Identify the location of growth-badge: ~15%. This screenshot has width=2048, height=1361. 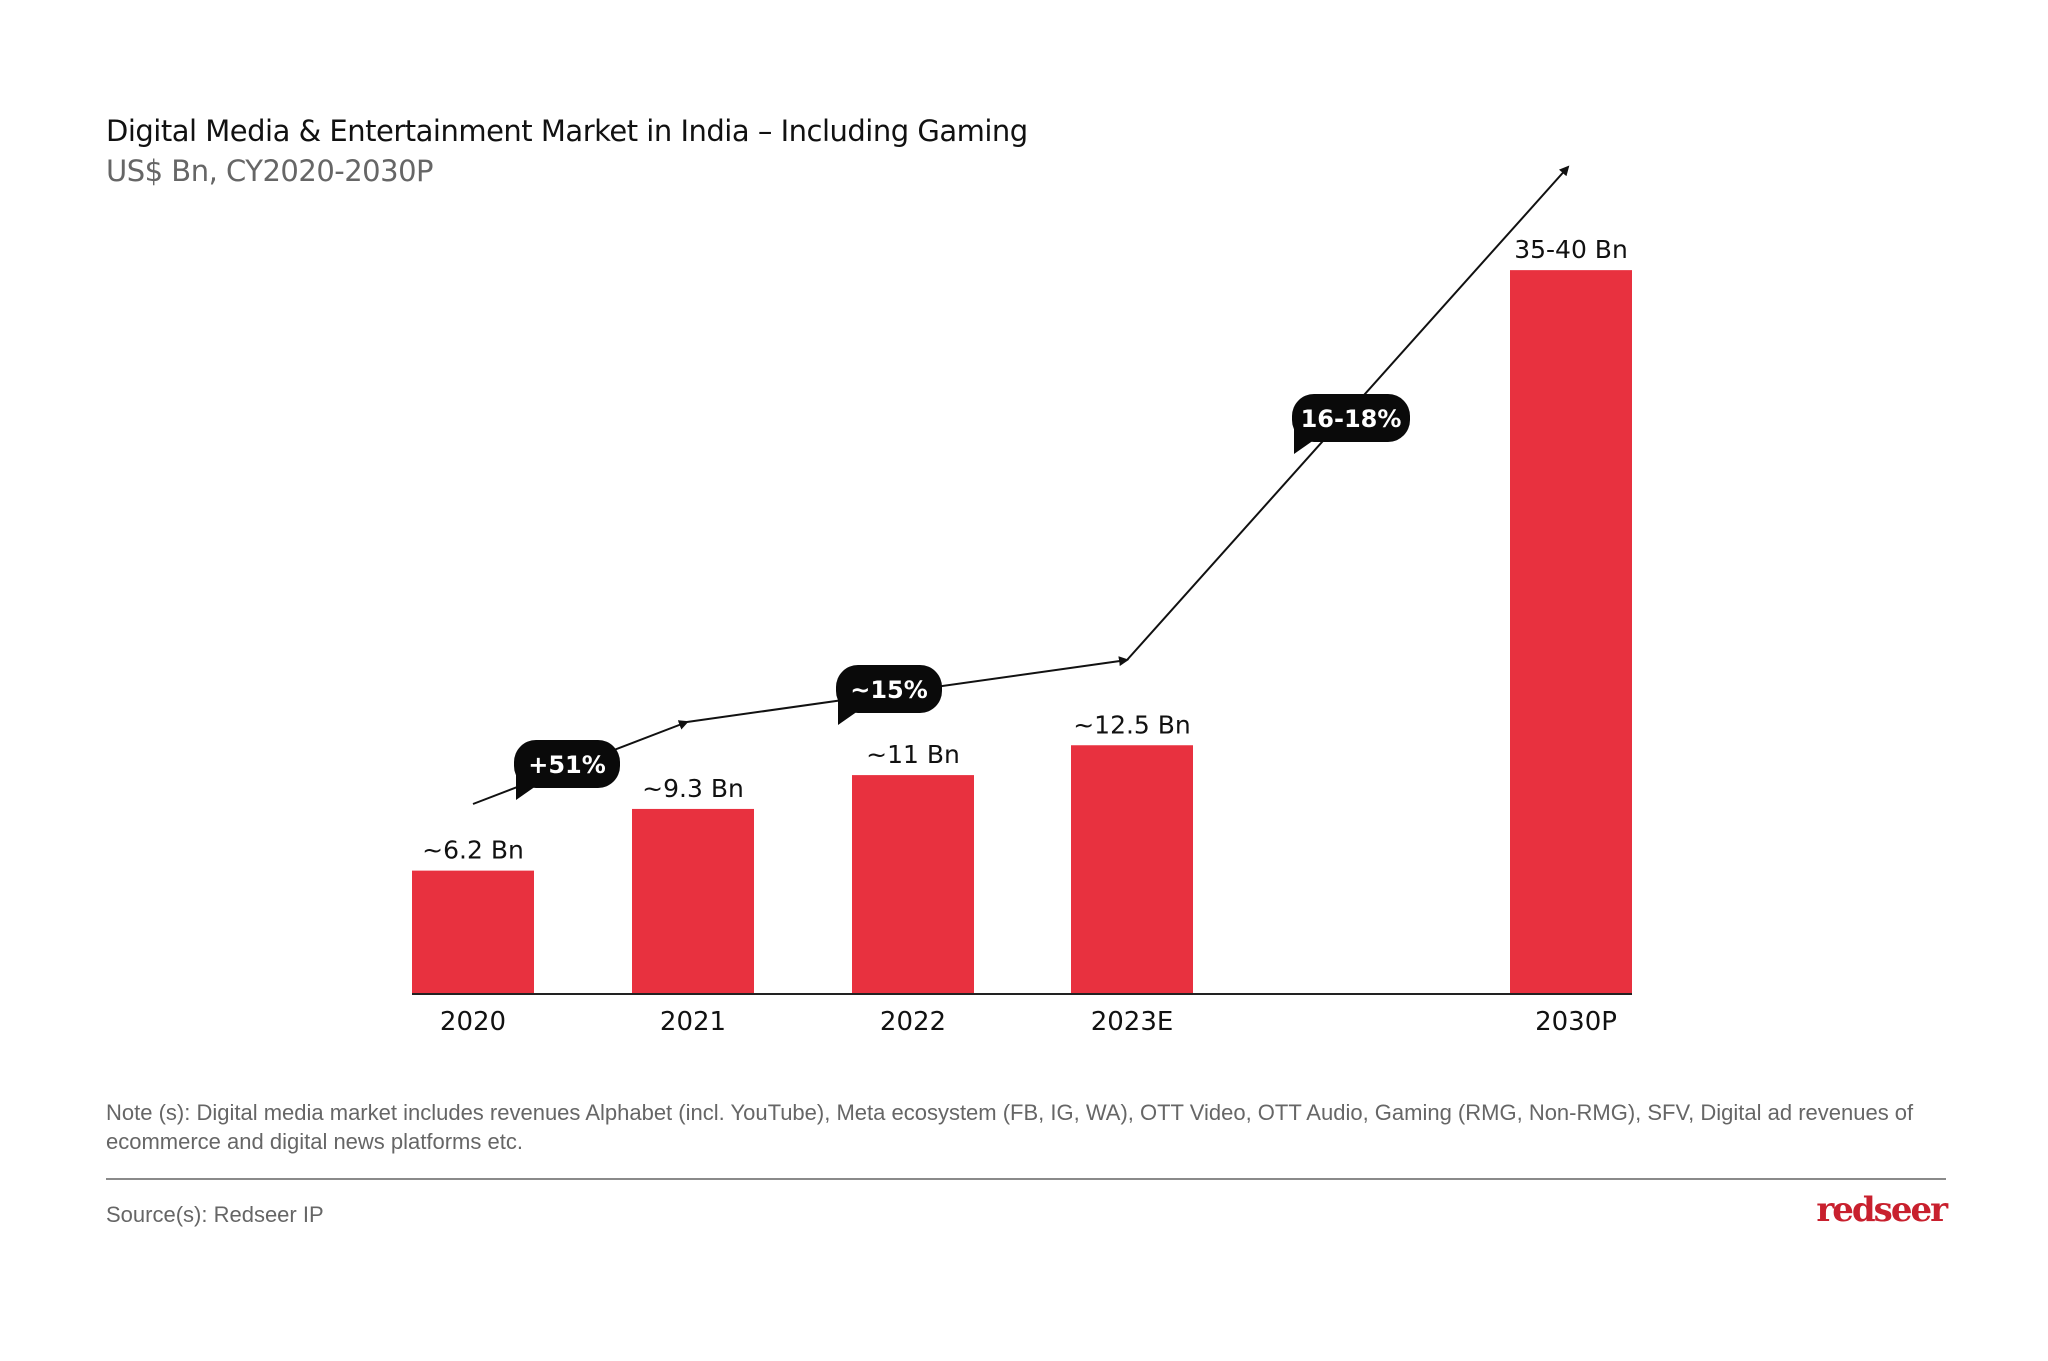
(889, 695).